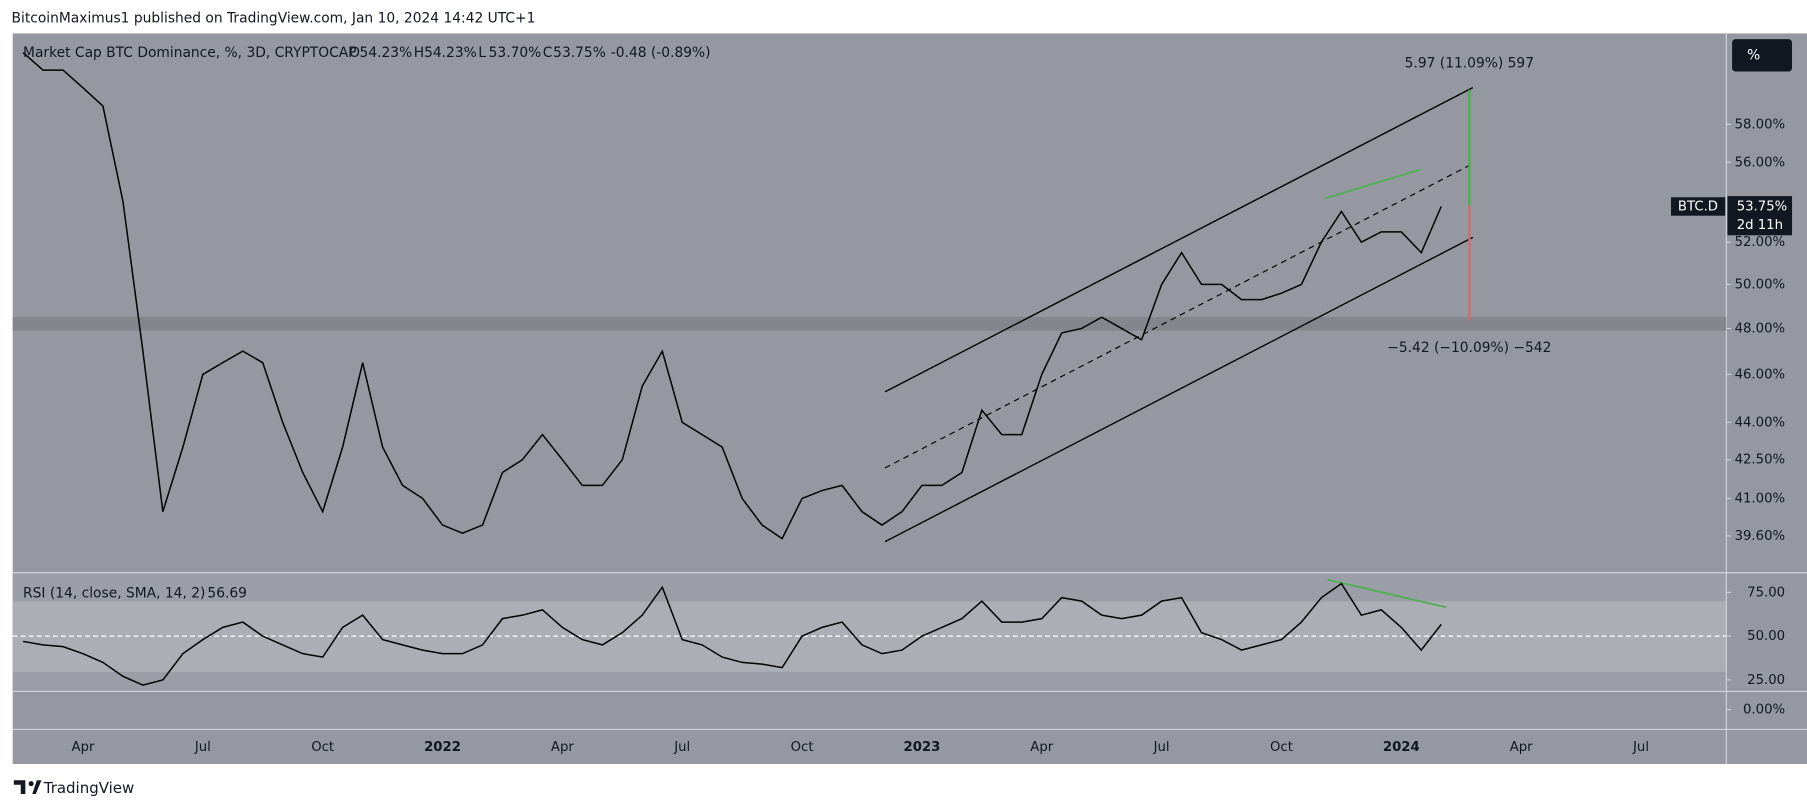 The image size is (1807, 809). What do you see at coordinates (921, 747) in the screenshot?
I see `x-tick-label: 2023` at bounding box center [921, 747].